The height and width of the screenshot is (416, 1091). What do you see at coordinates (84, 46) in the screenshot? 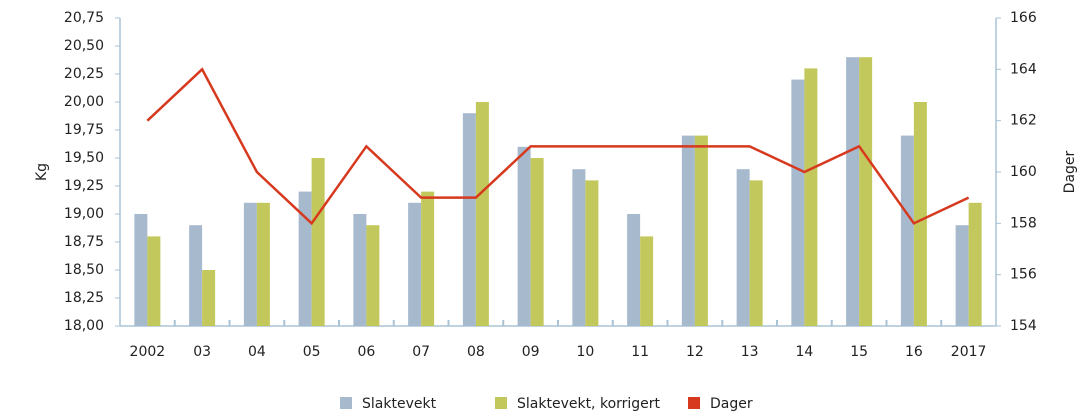
I see `y-tick-label: 20,50` at bounding box center [84, 46].